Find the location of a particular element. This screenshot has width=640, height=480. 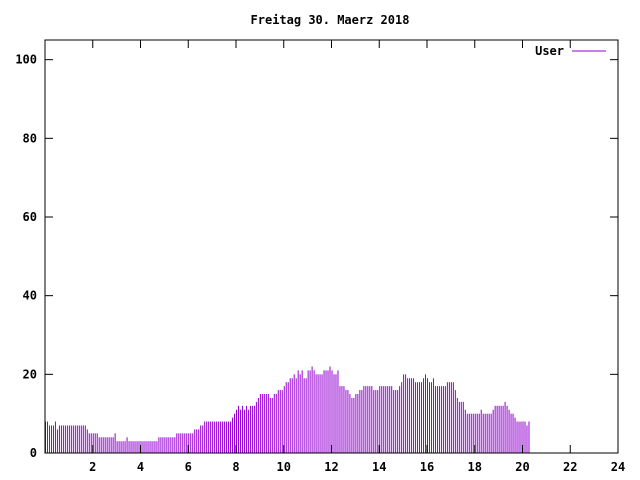

x-tick-label: 16 is located at coordinates (427, 467).